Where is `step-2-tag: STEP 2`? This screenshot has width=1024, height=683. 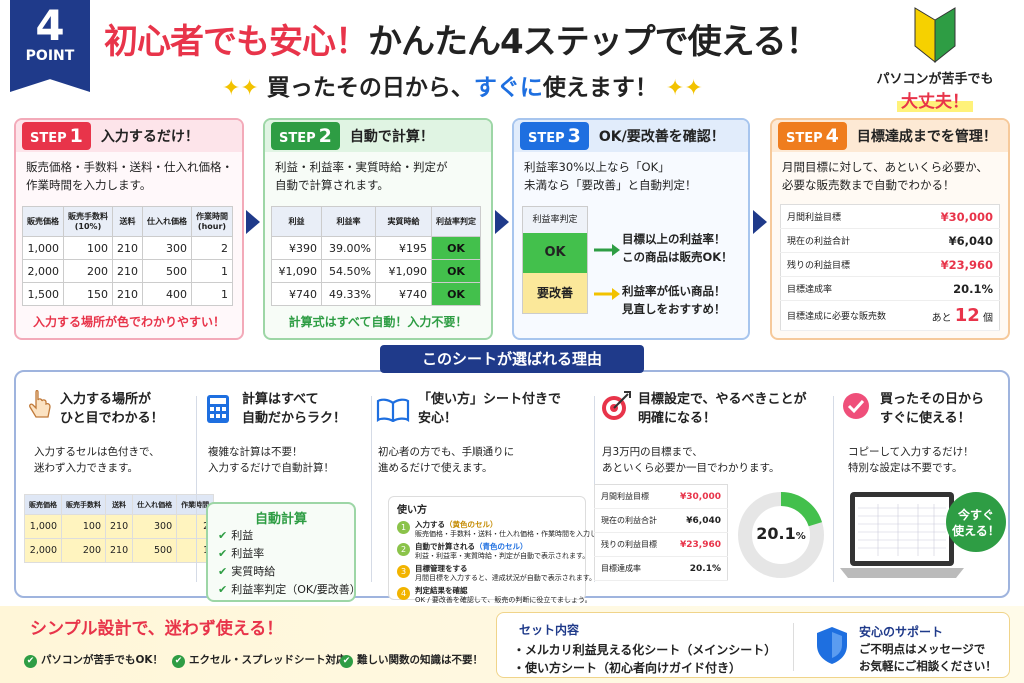
step-2-tag: STEP 2 is located at coordinates (305, 136).